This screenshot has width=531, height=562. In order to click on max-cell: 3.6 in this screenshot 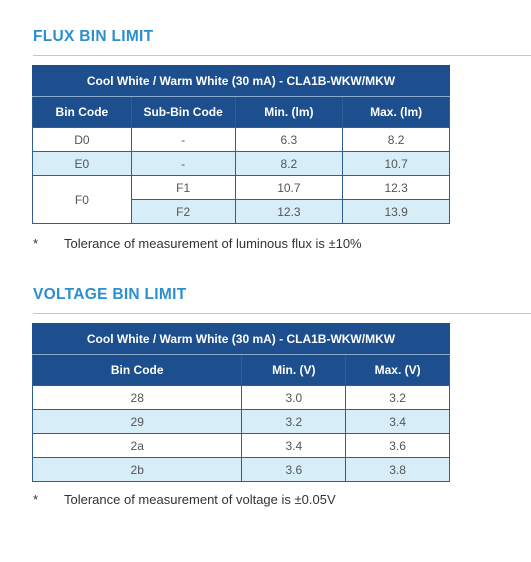, I will do `click(397, 445)`.